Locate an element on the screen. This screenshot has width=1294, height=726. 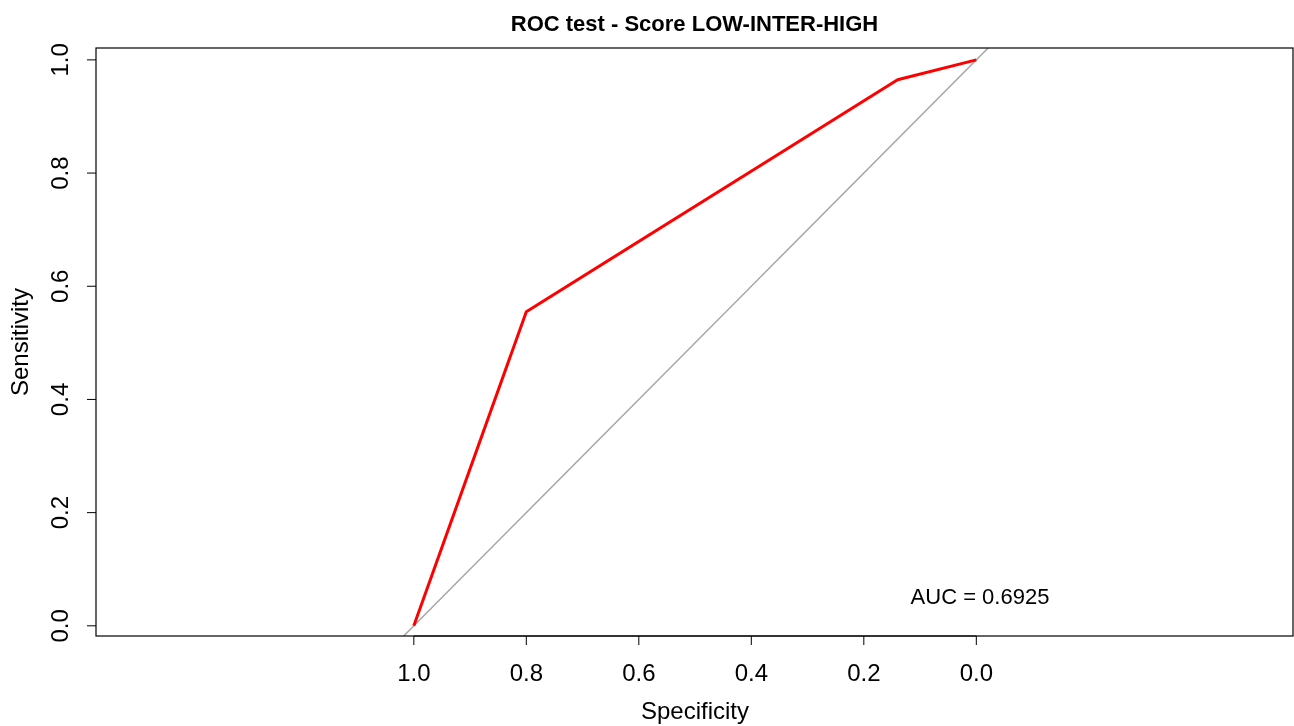
y-tick-label: 0.8 is located at coordinates (59, 173).